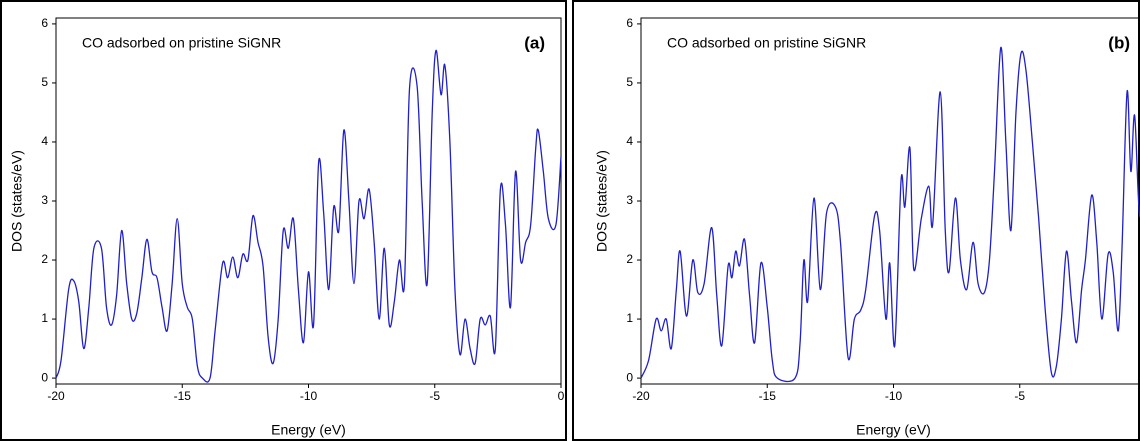  Describe the element at coordinates (1119, 42) in the screenshot. I see `panel-label: (b)` at that location.